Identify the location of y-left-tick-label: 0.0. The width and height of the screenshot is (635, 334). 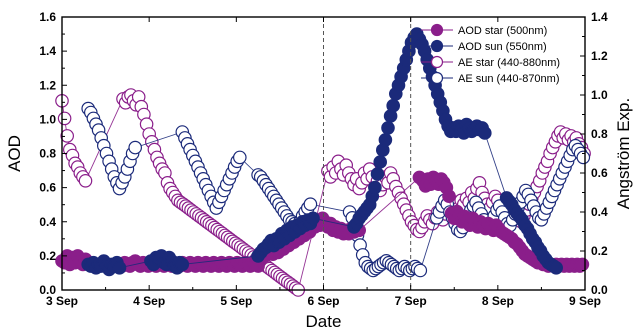
(47, 290).